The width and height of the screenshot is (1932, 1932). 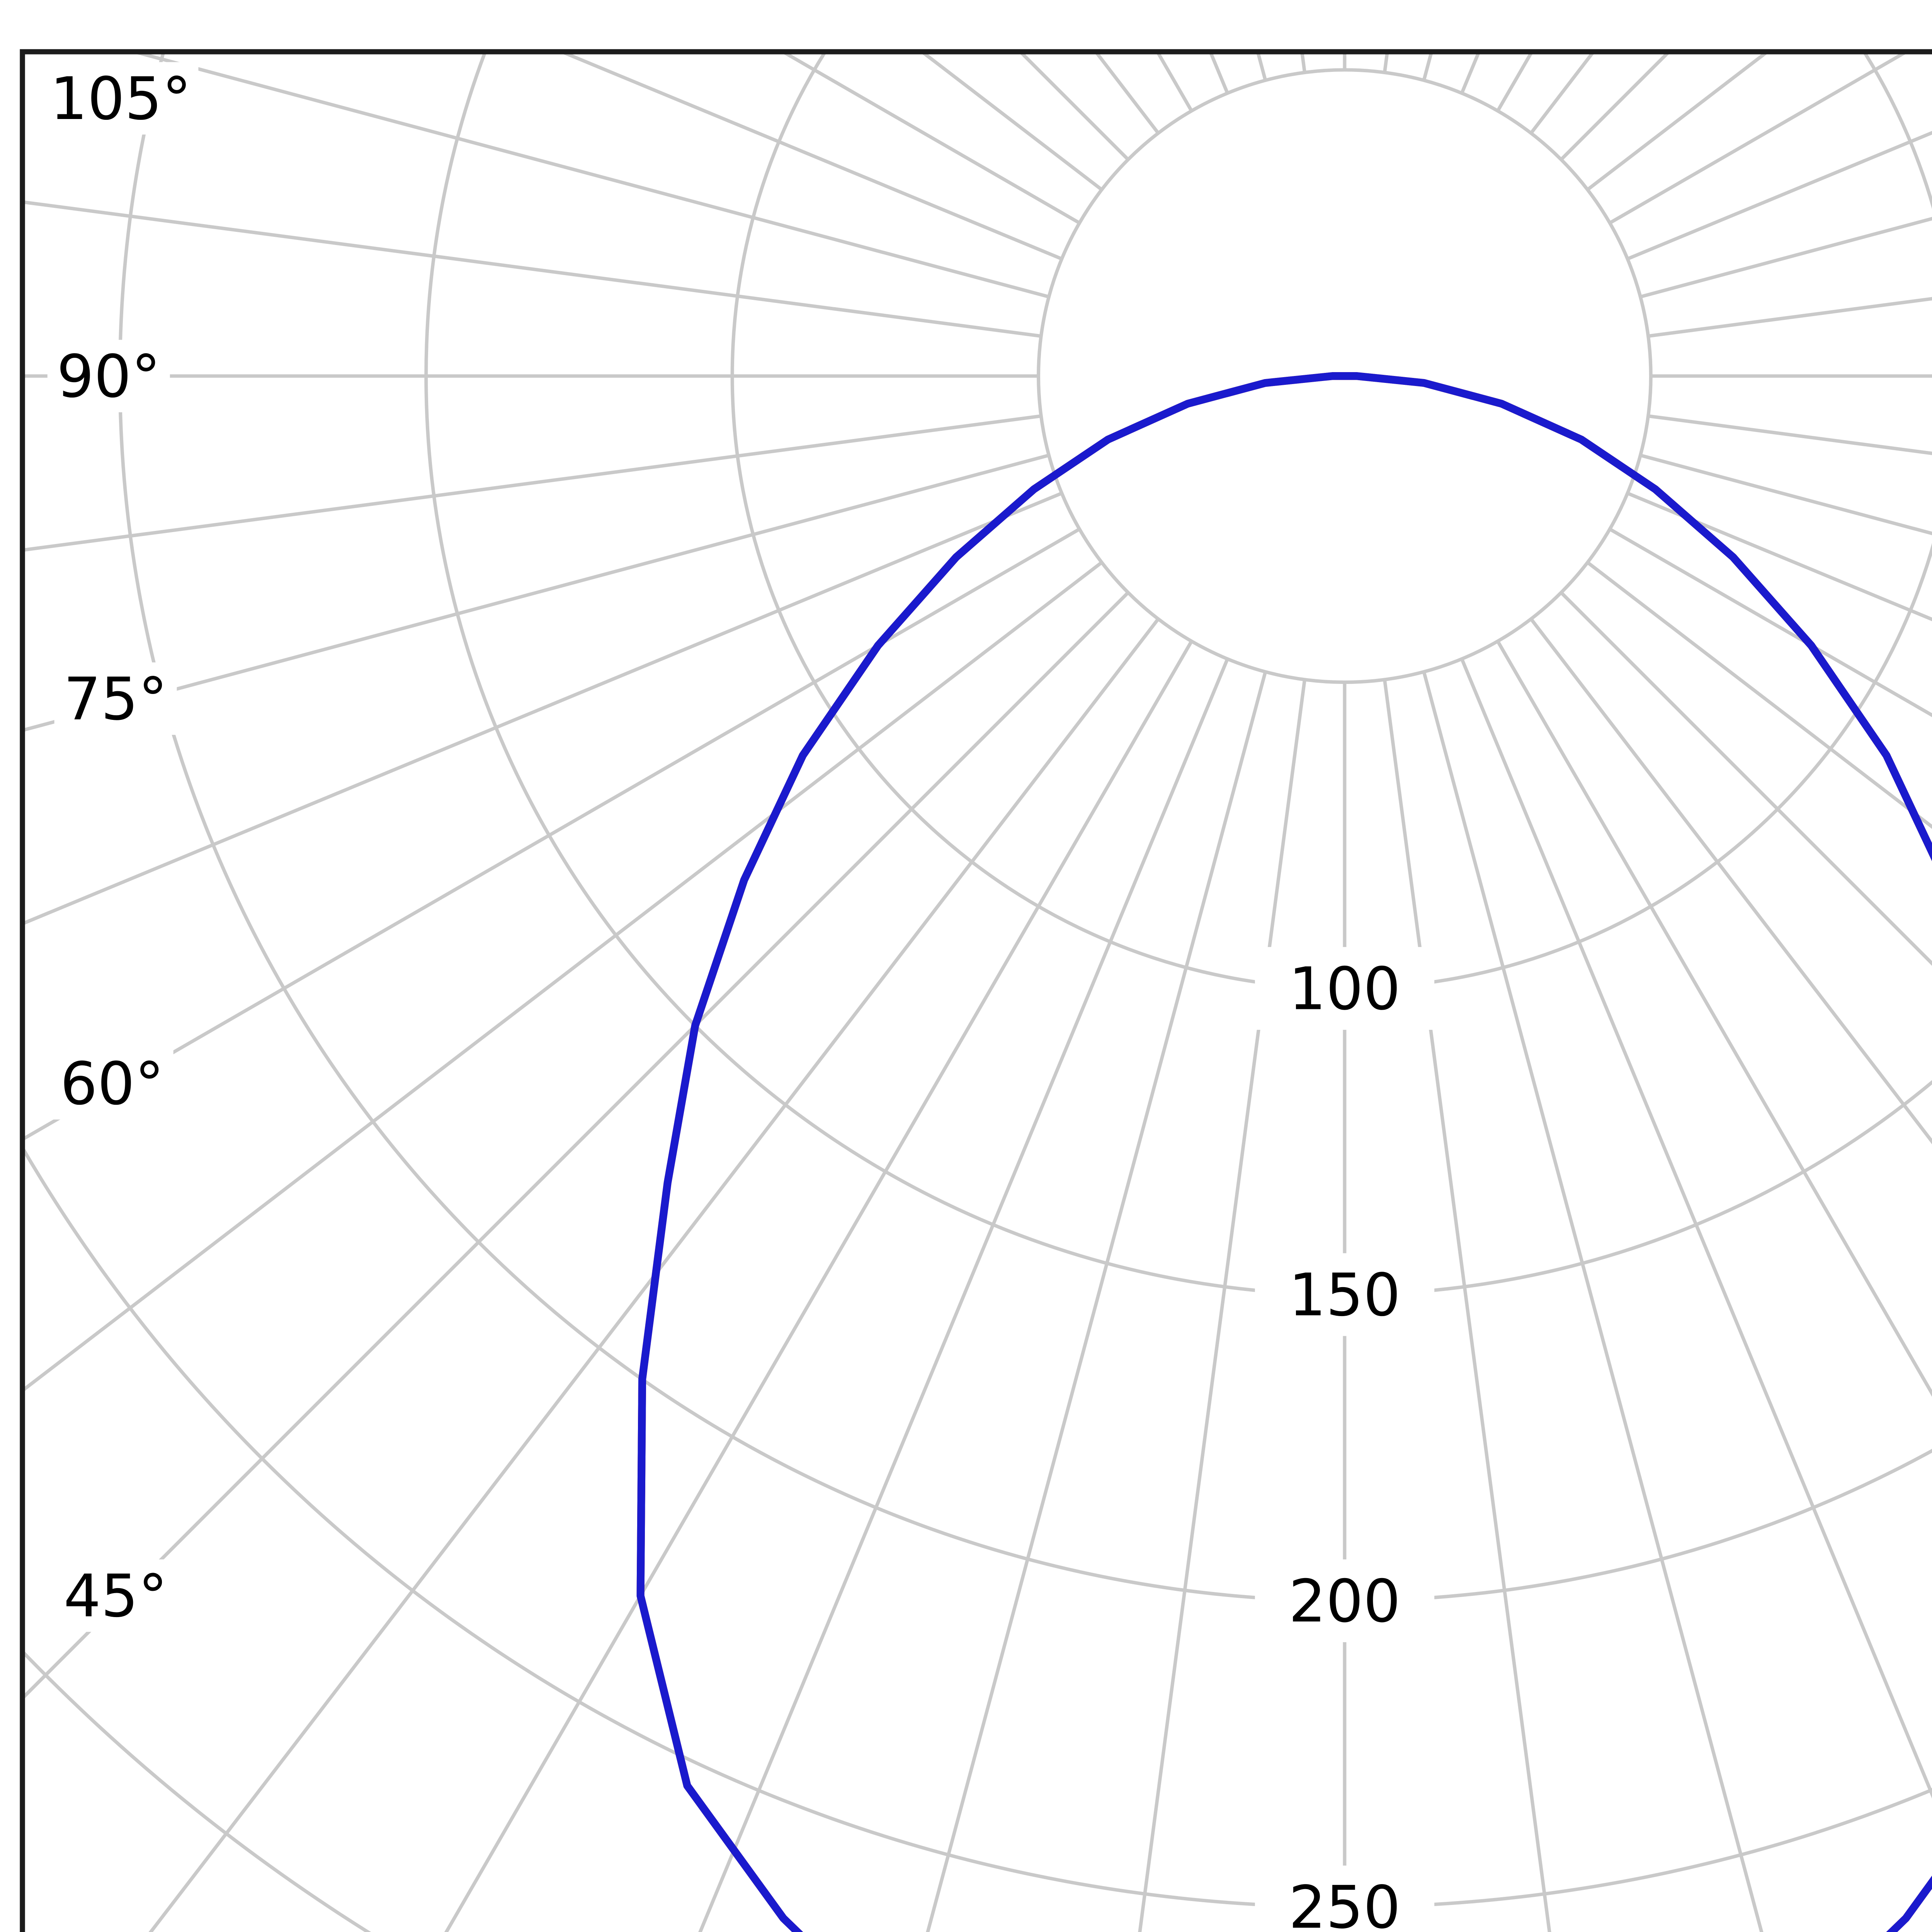 I want to click on angle-tick-label: 75°, so click(x=116, y=699).